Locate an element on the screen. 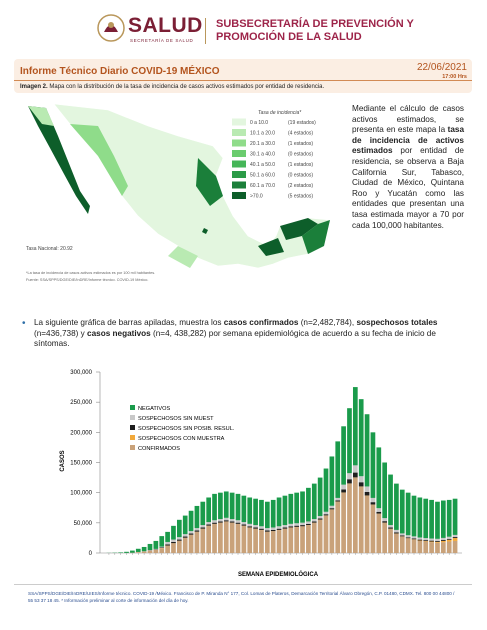 Image resolution: width=487 pixels, height=630 pixels. legend-count: (19 estados) is located at coordinates (302, 123).